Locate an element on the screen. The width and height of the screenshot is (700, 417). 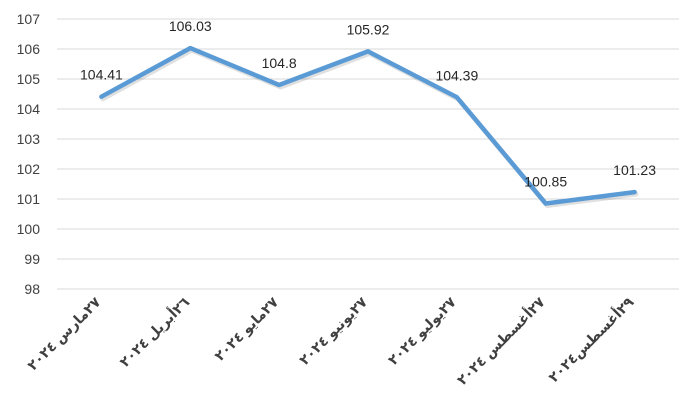
y-tick-label: 102 is located at coordinates (29, 169).